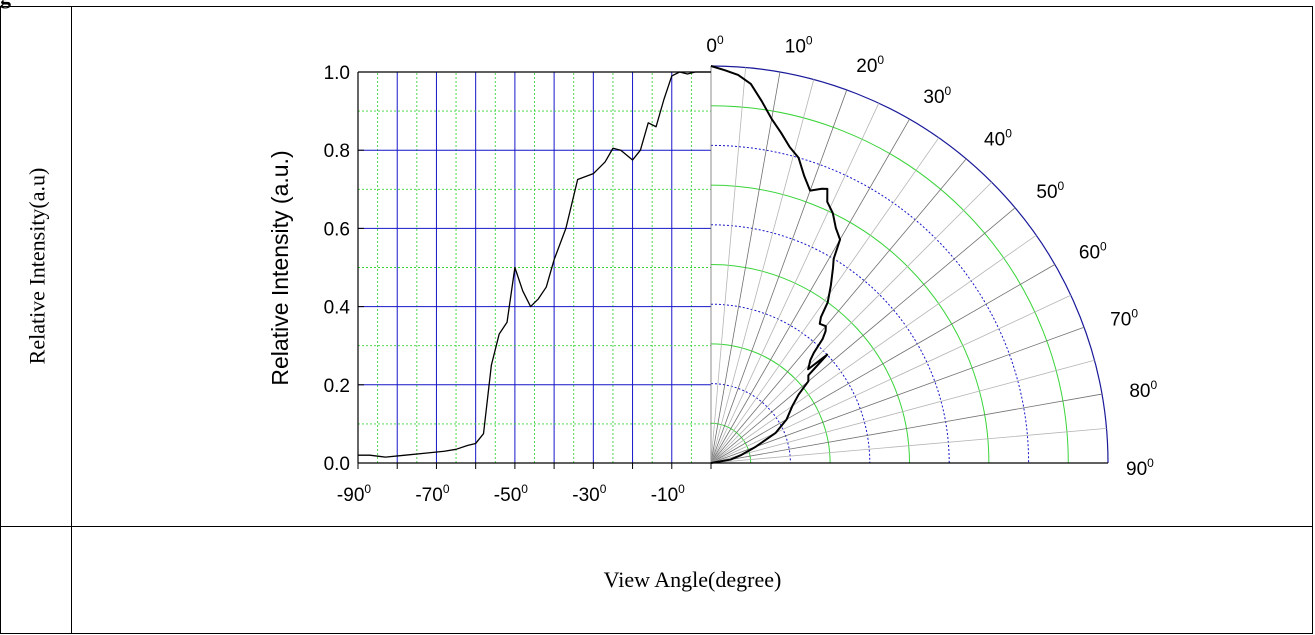  What do you see at coordinates (511, 494) in the screenshot?
I see `x-tick-label: -500` at bounding box center [511, 494].